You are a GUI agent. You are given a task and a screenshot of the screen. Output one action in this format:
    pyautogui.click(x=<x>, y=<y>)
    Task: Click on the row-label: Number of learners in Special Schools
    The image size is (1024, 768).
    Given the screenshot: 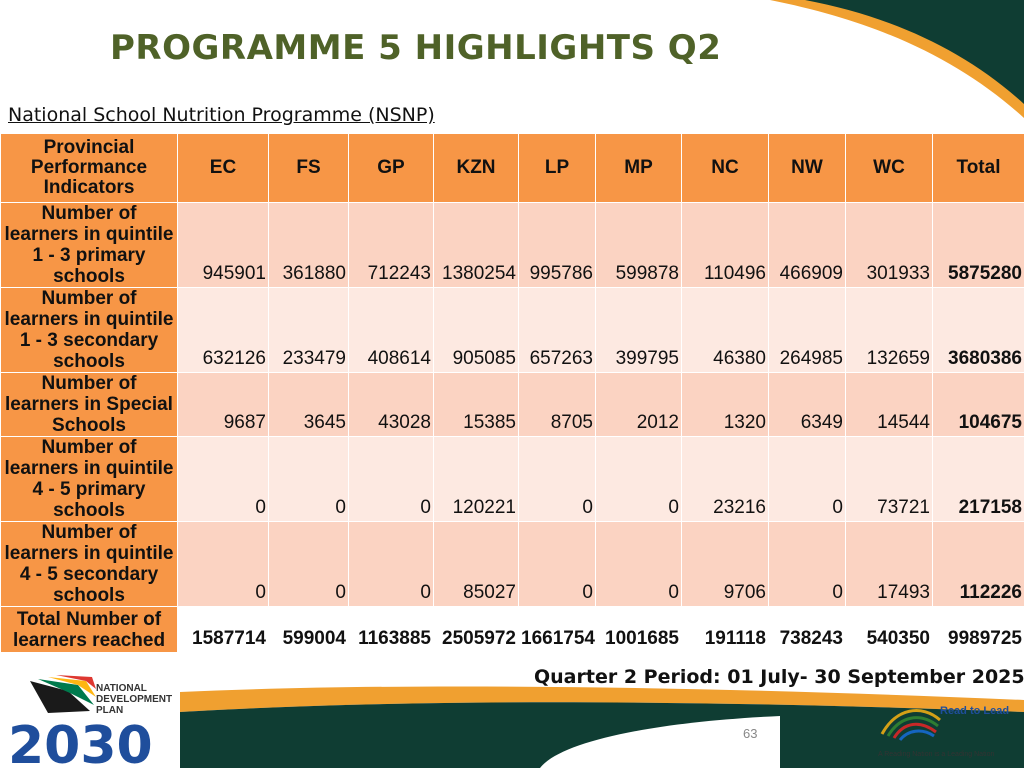 What is the action you would take?
    pyautogui.click(x=89, y=404)
    